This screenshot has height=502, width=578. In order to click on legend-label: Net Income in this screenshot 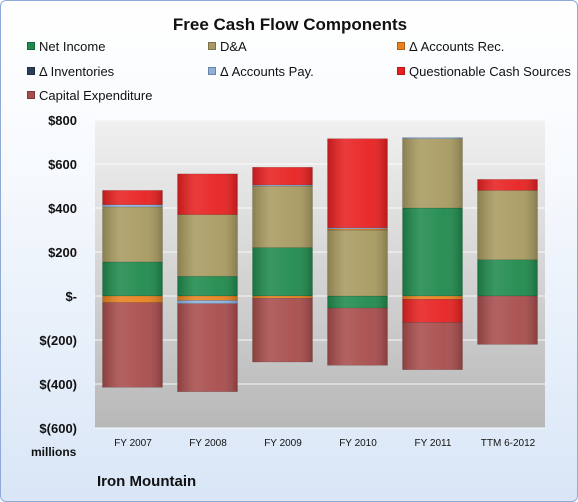, I will do `click(72, 46)`.